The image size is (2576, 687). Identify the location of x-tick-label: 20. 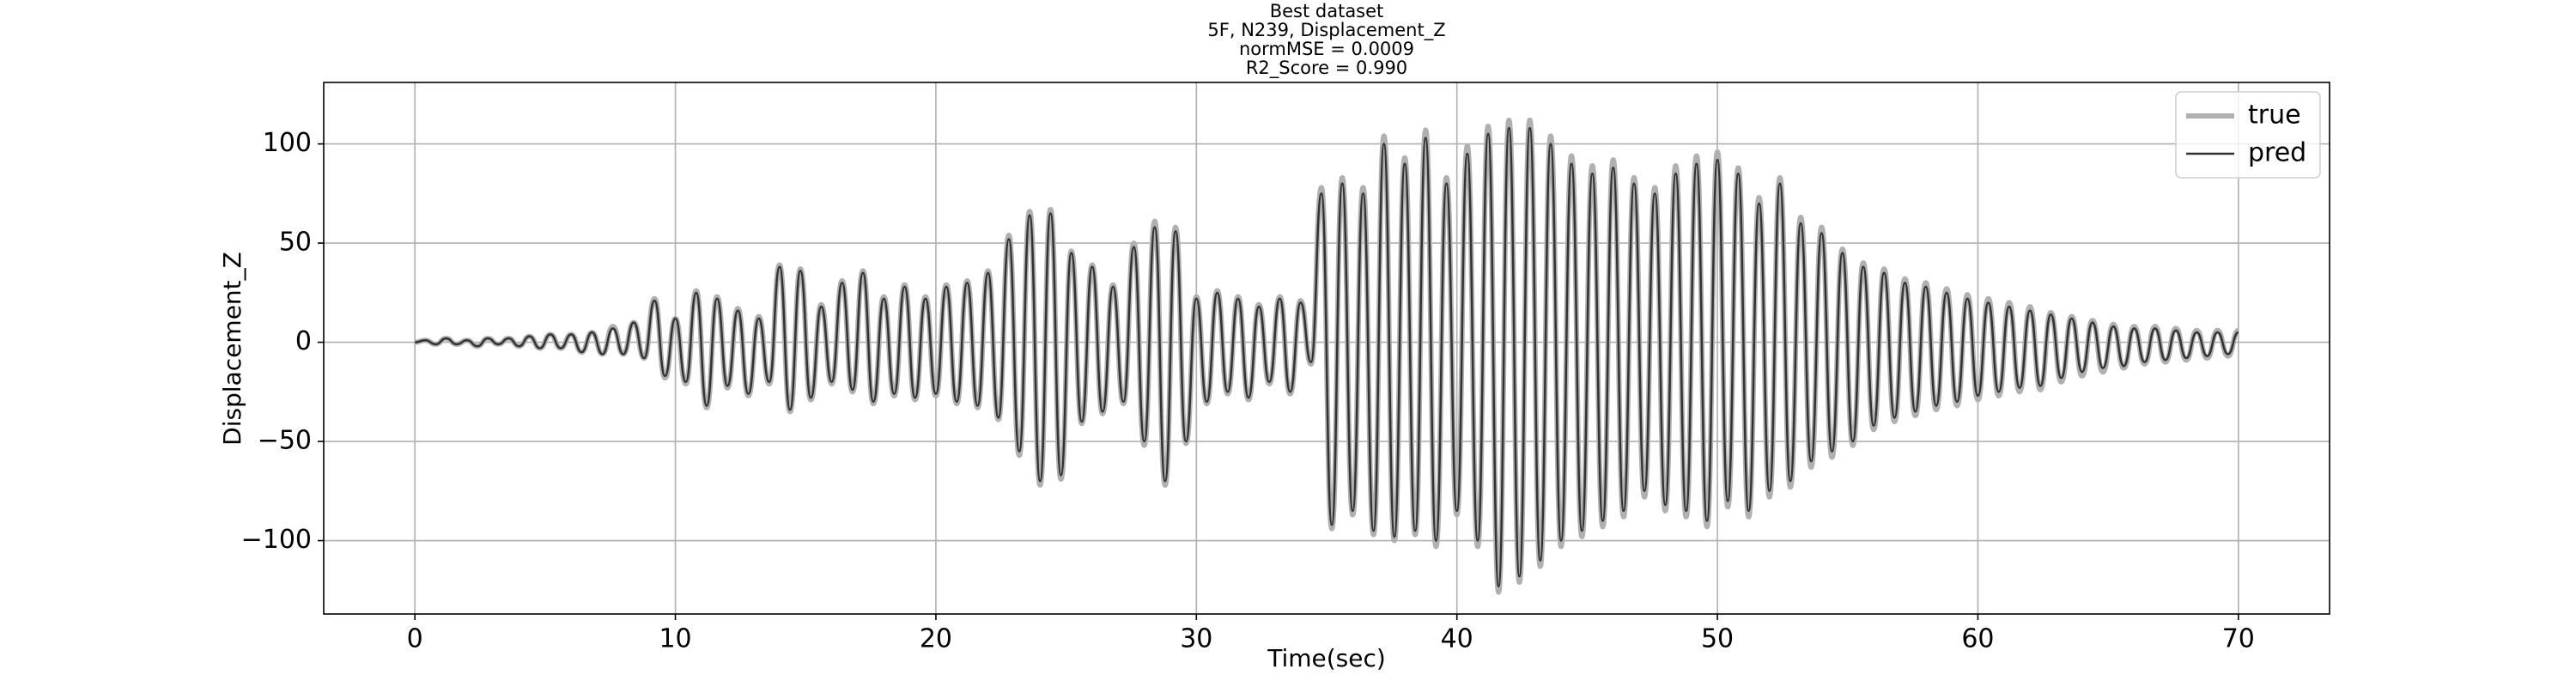
(936, 639).